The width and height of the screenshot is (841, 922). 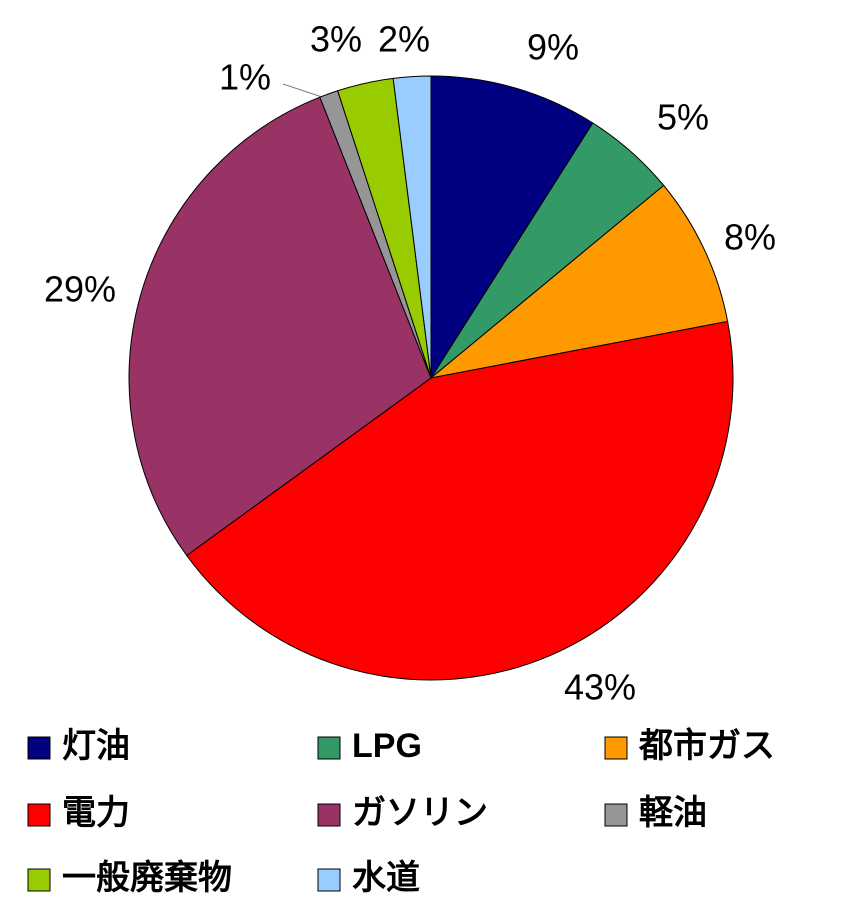 I want to click on legend-label: 水道, so click(x=386, y=878).